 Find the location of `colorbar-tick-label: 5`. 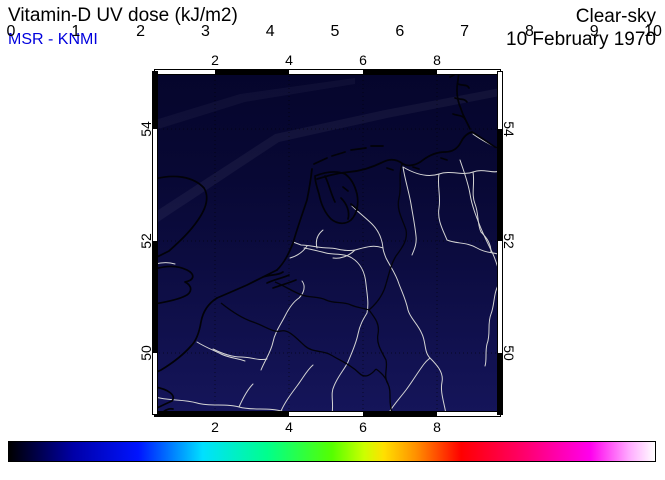

colorbar-tick-label: 5 is located at coordinates (335, 31).